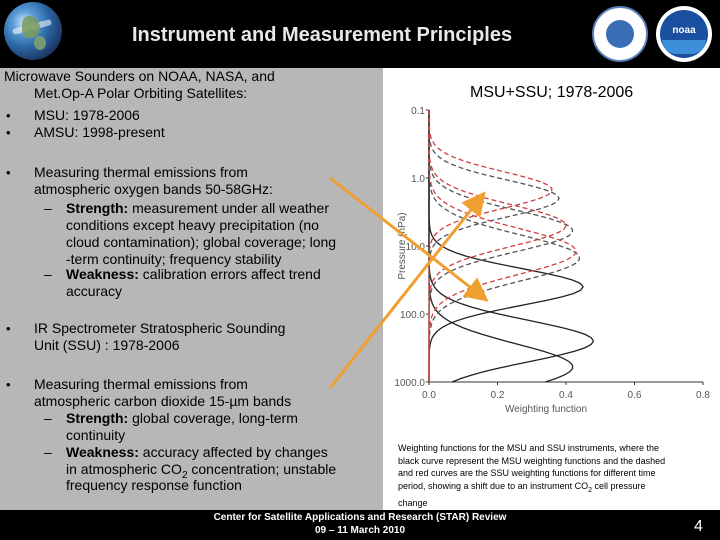 Image resolution: width=720 pixels, height=540 pixels. I want to click on dash-4: –, so click(48, 452).